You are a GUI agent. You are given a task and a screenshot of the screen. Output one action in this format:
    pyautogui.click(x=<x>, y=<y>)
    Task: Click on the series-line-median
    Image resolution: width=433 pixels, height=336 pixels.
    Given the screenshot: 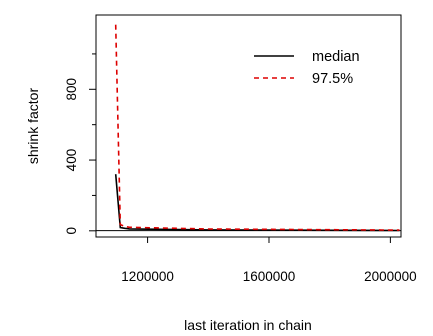 What is the action you would take?
    pyautogui.click(x=257, y=203)
    